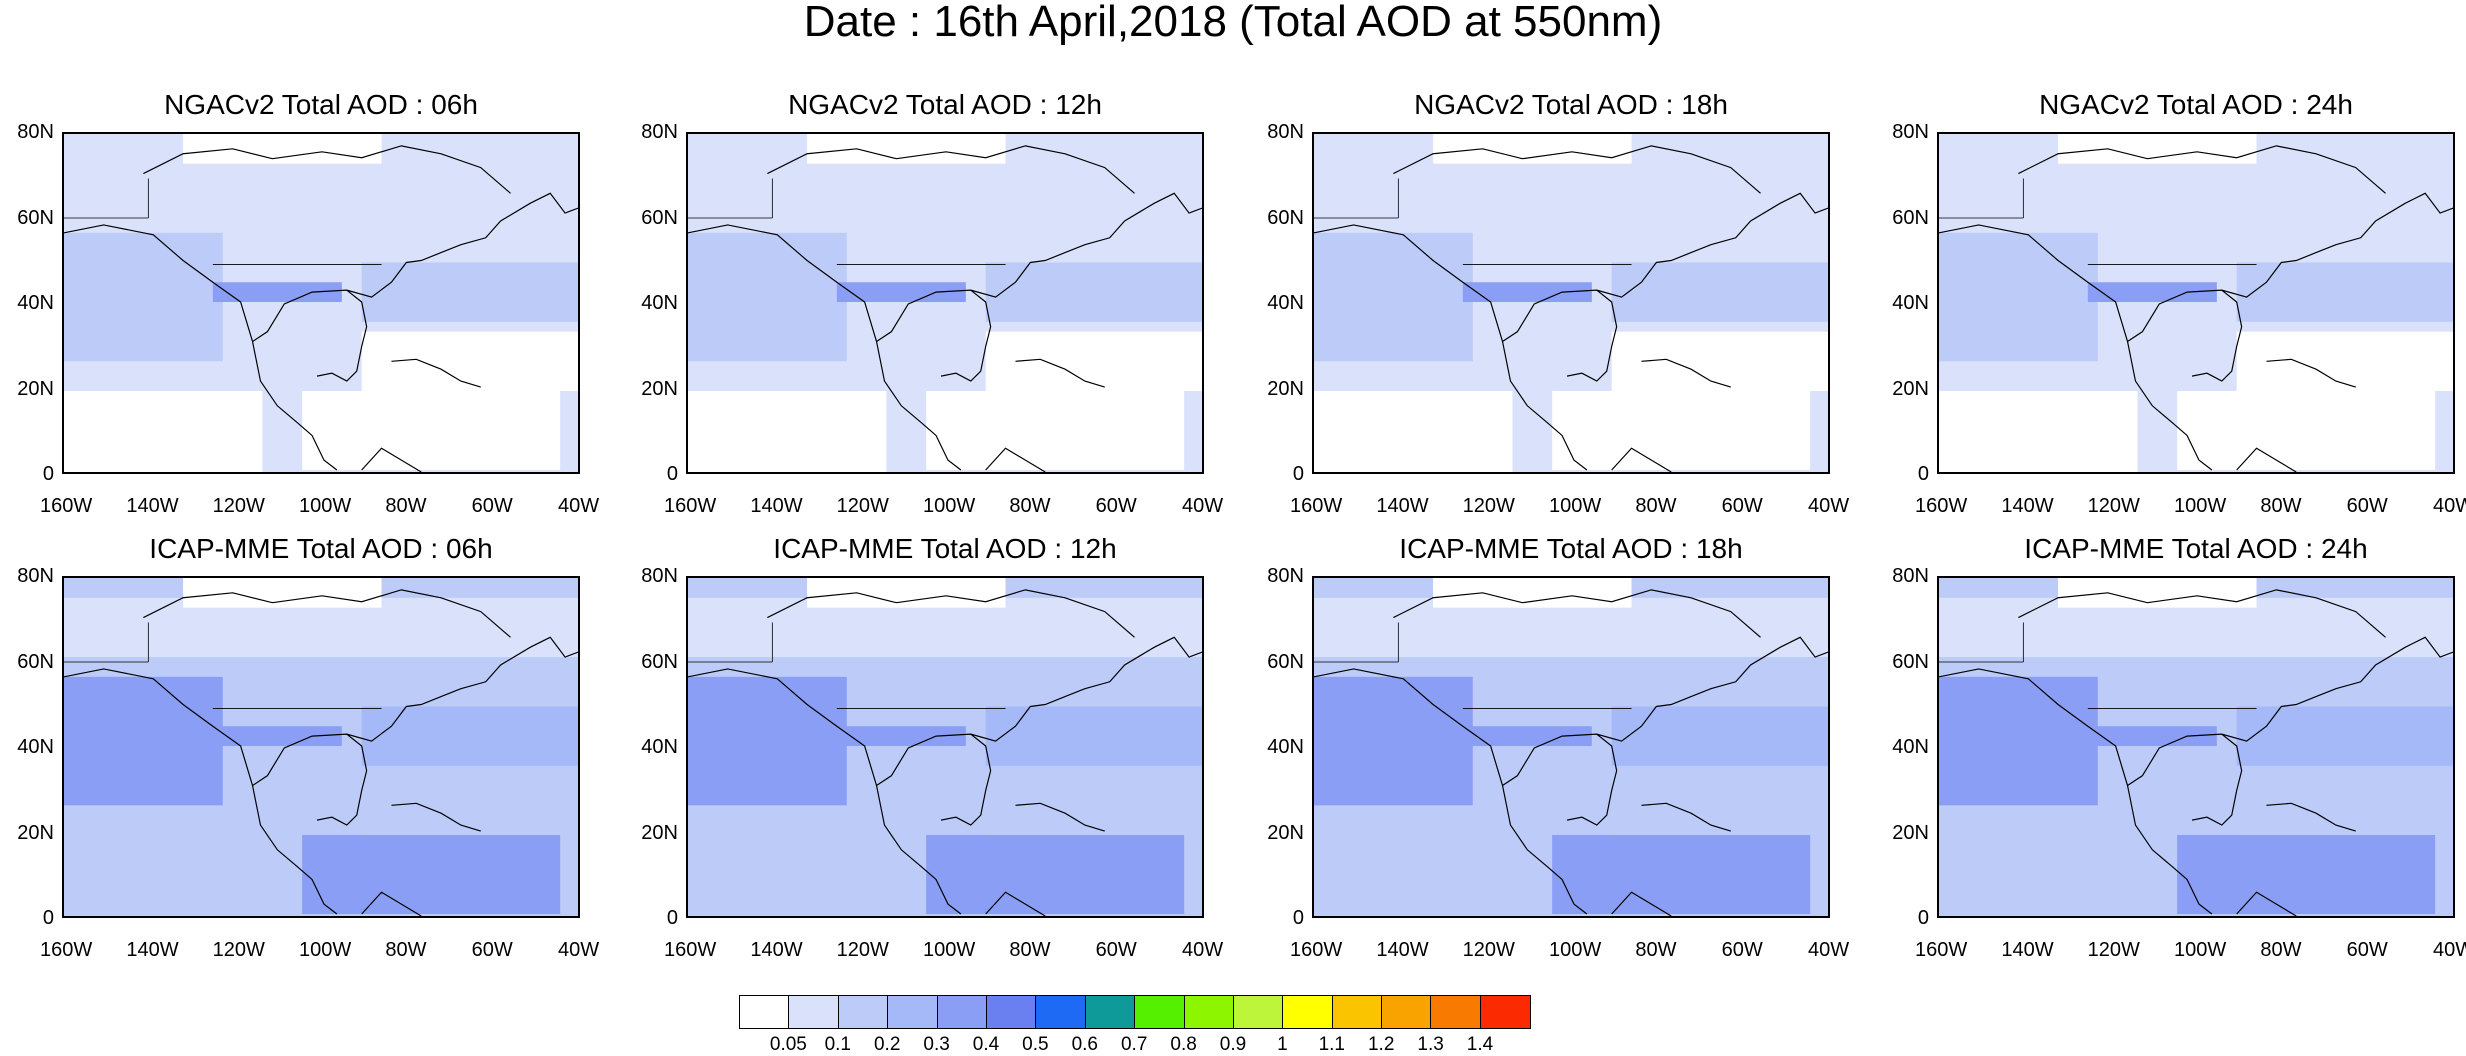  Describe the element at coordinates (945, 104) in the screenshot. I see `panel-title: NGACv2 Total AOD : 12h` at that location.